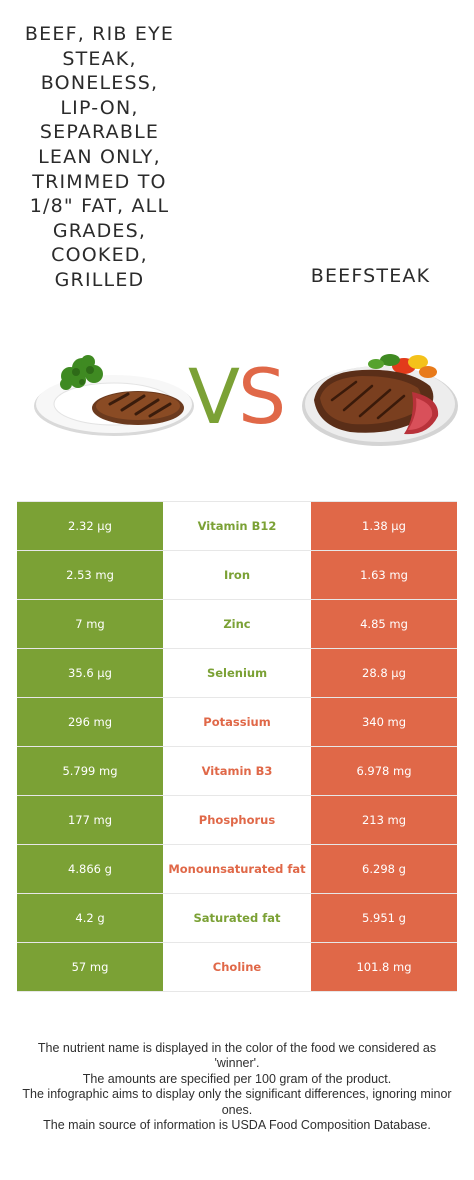  What do you see at coordinates (90, 526) in the screenshot?
I see `left-value: 2.32 µg` at bounding box center [90, 526].